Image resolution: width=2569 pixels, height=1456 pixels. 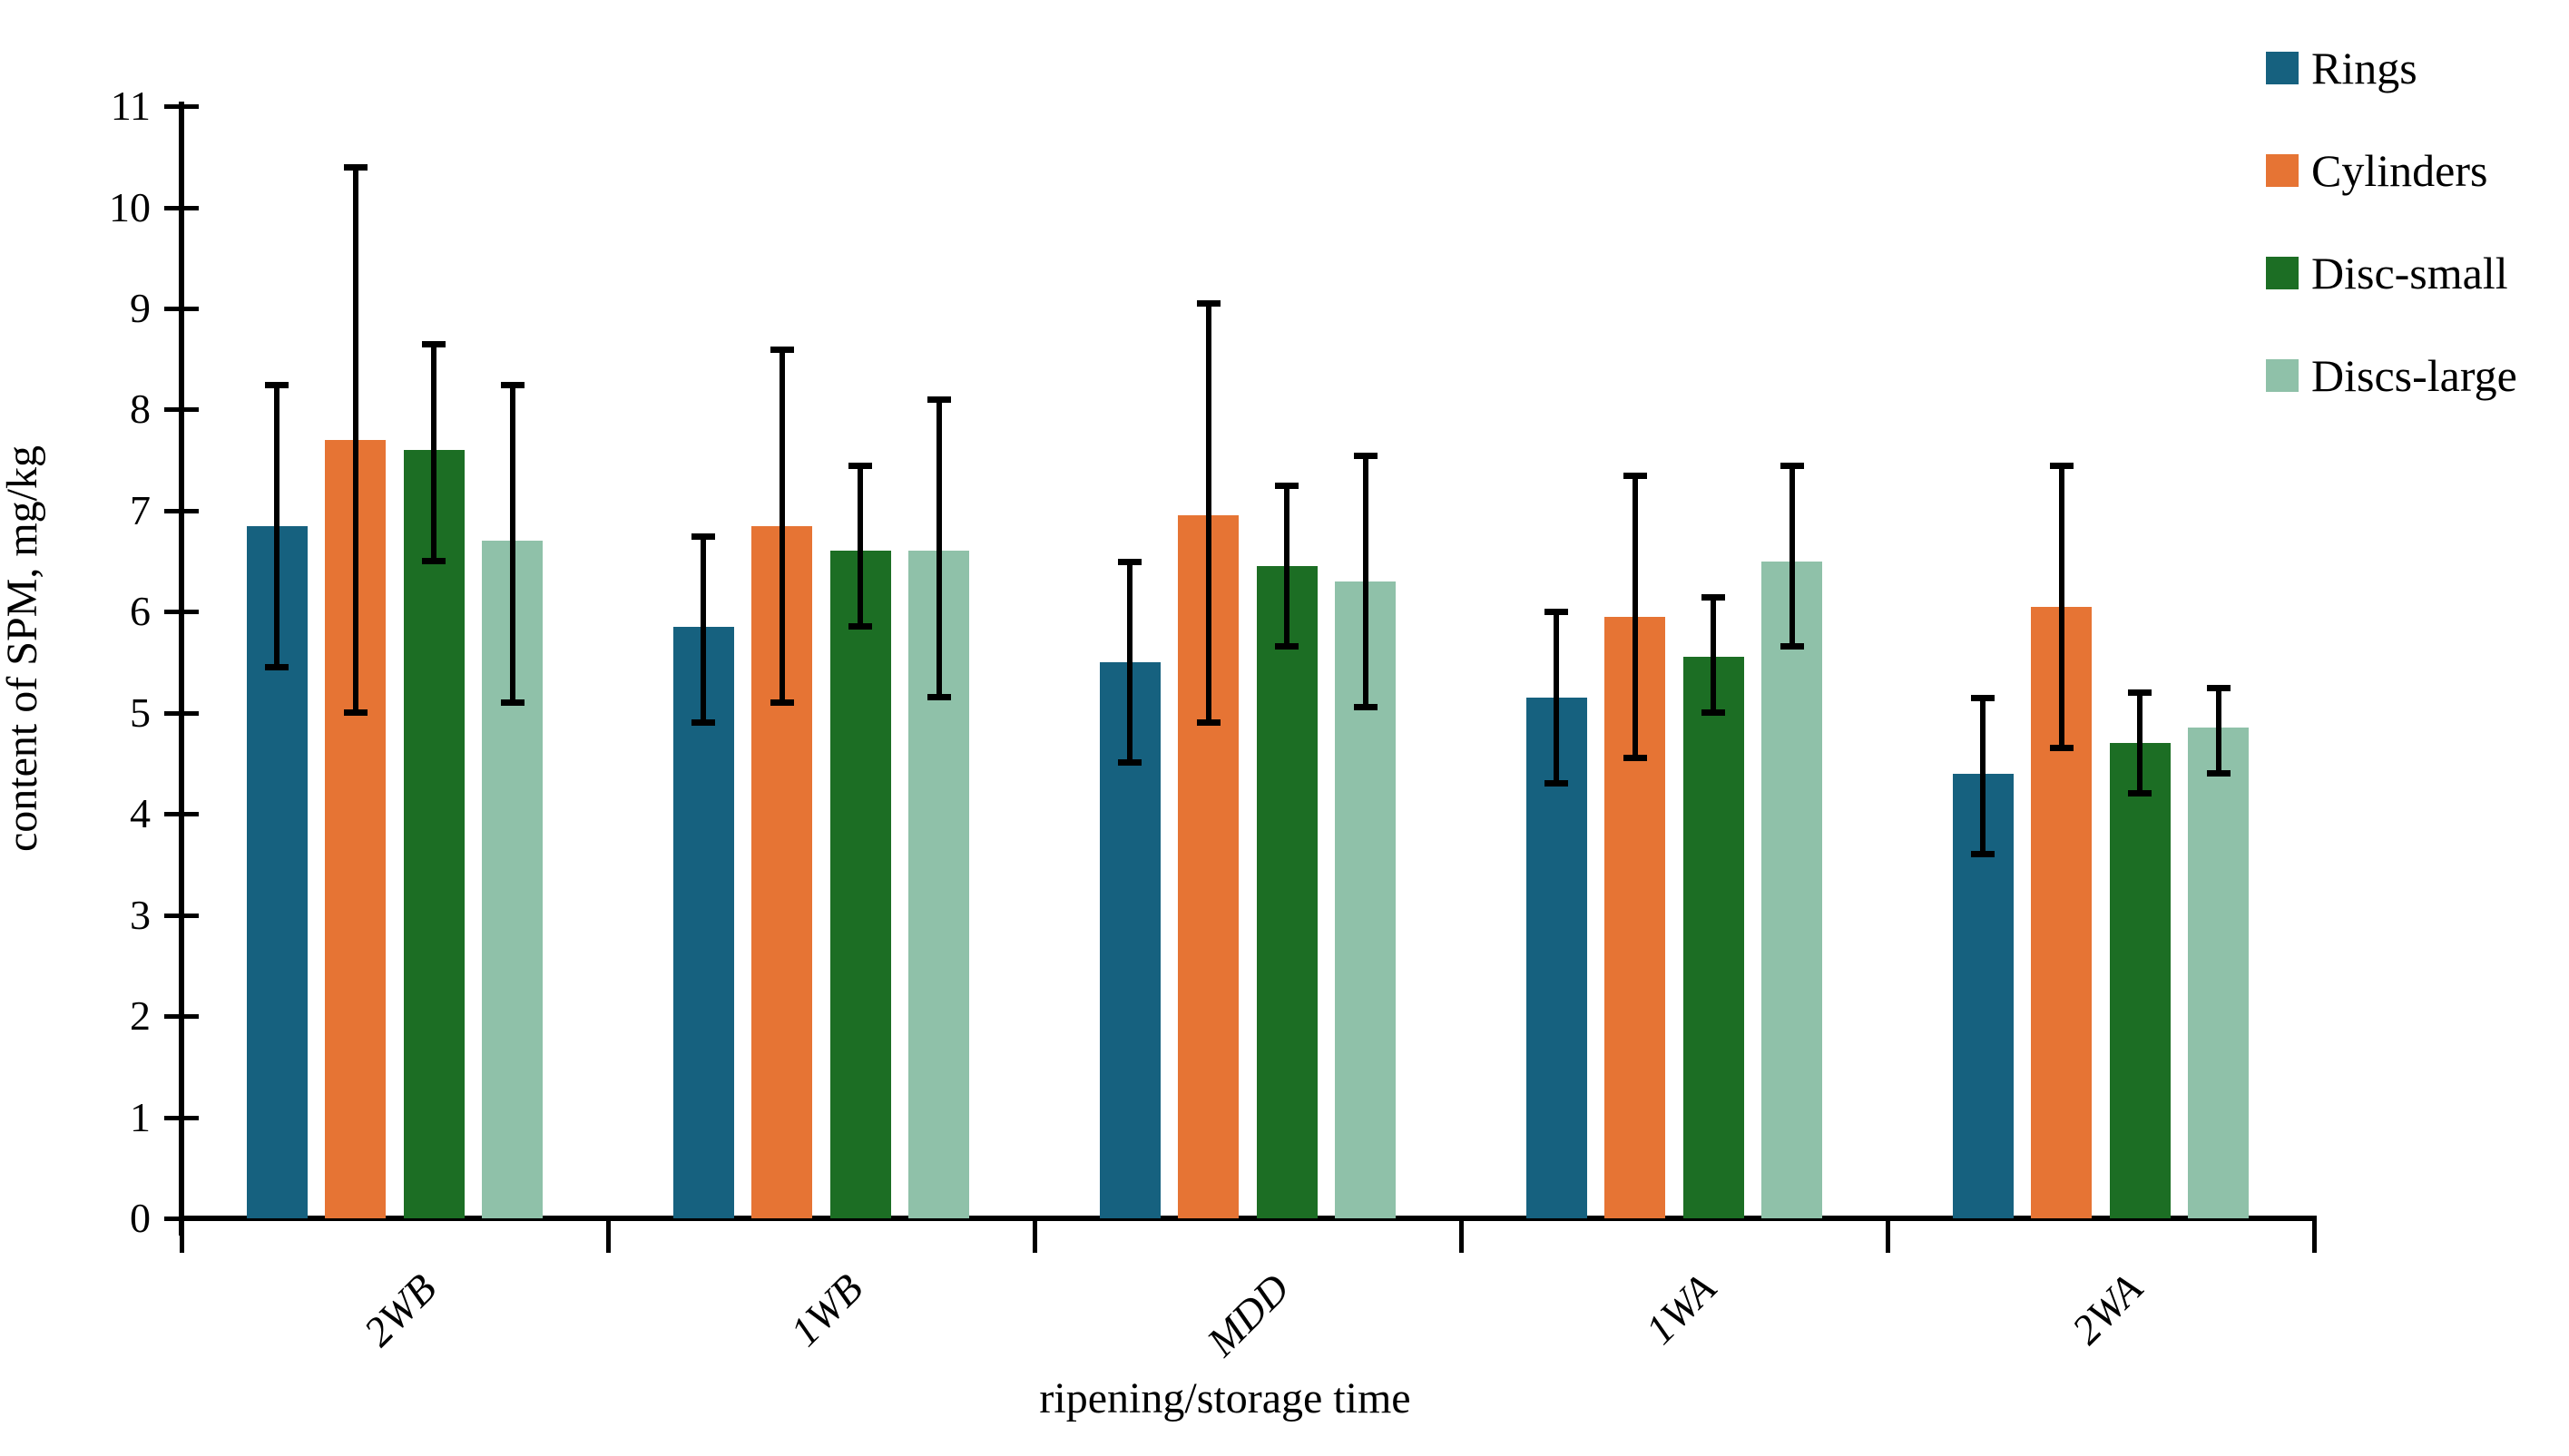 I want to click on legend-label-discs-large: Discs-large, so click(x=2414, y=376).